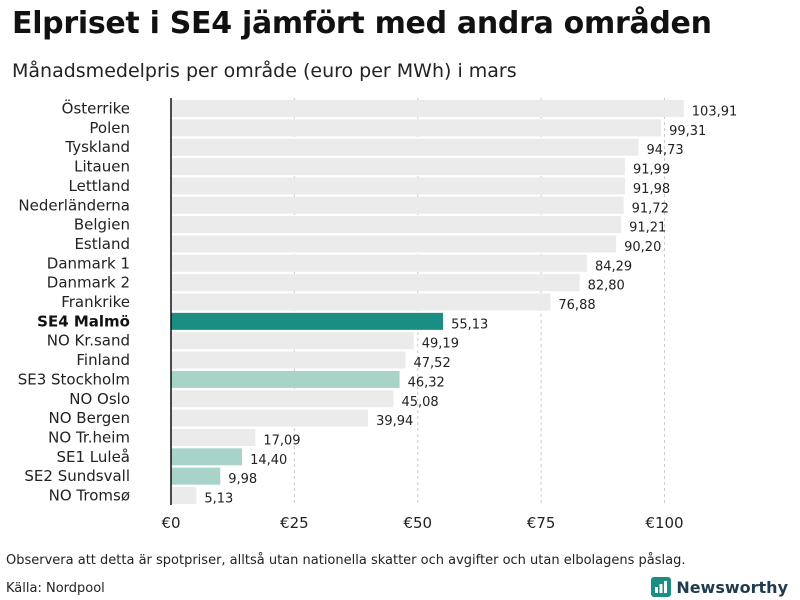 This screenshot has width=800, height=600. What do you see at coordinates (94, 457) in the screenshot?
I see `category-label: SE1 Luleå` at bounding box center [94, 457].